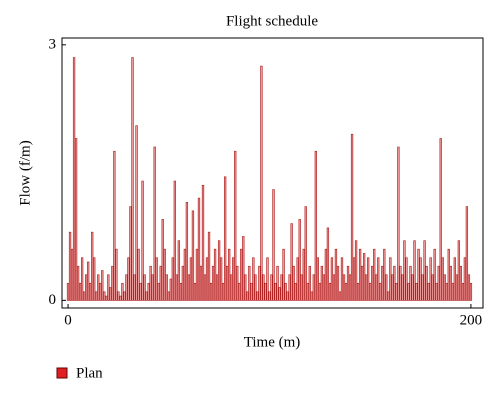  I want to click on y-tick-label: 0, so click(53, 300).